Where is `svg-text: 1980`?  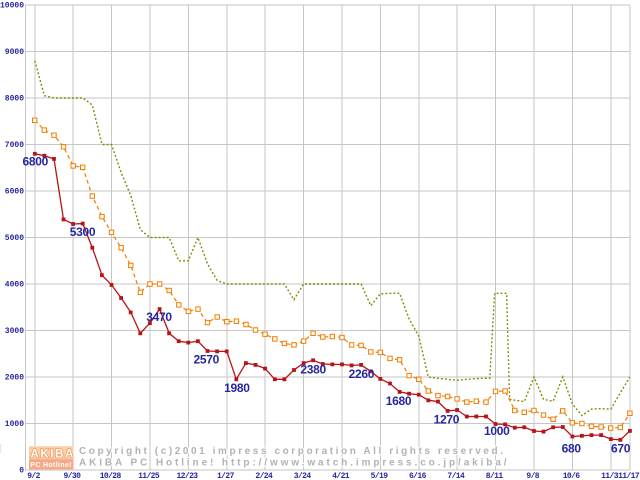
svg-text: 1980 is located at coordinates (237, 388).